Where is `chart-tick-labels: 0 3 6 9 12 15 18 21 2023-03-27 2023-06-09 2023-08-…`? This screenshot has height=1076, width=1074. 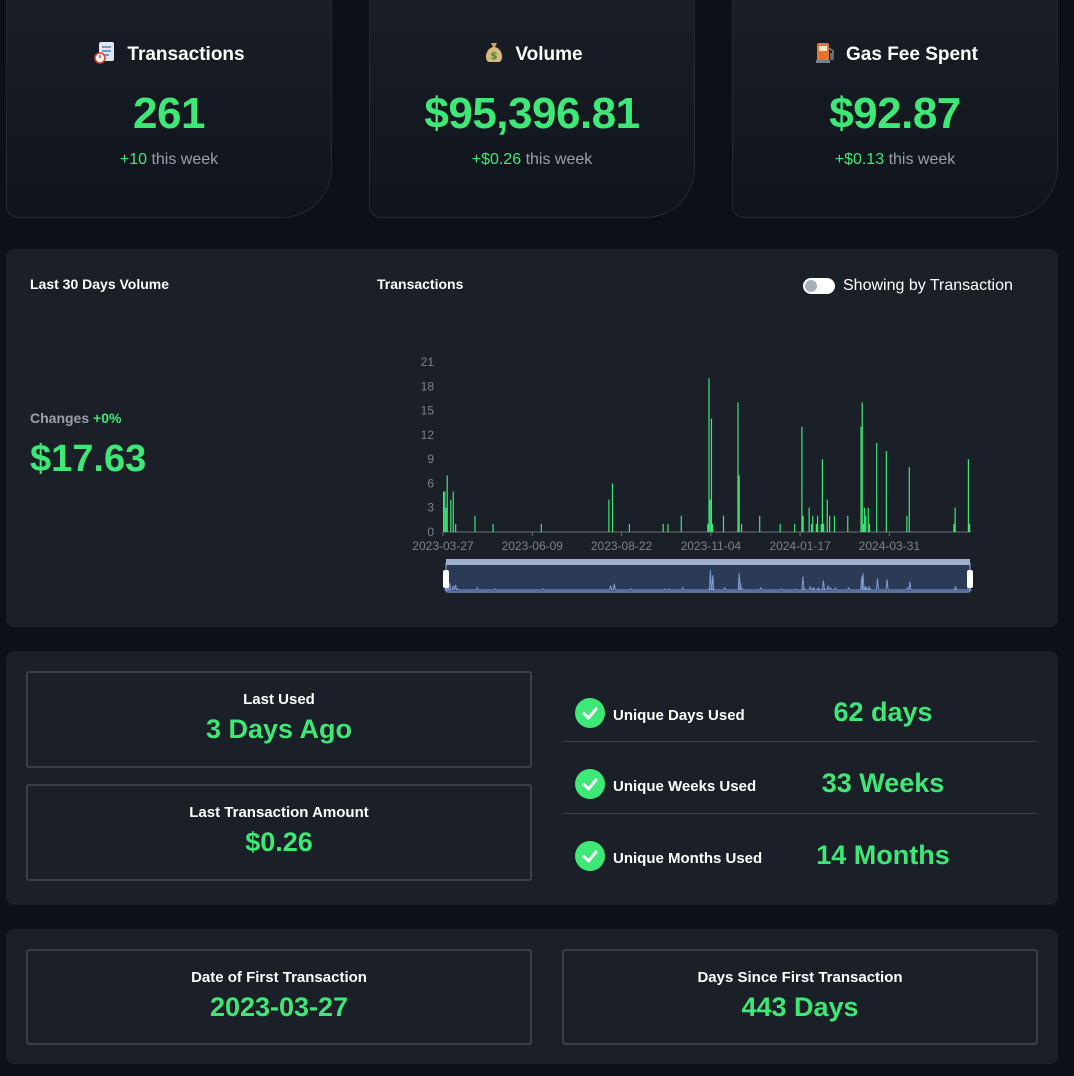
chart-tick-labels: 0 3 6 9 12 15 18 21 2023-03-27 2023-06-09 2023-08-… is located at coordinates (666, 454).